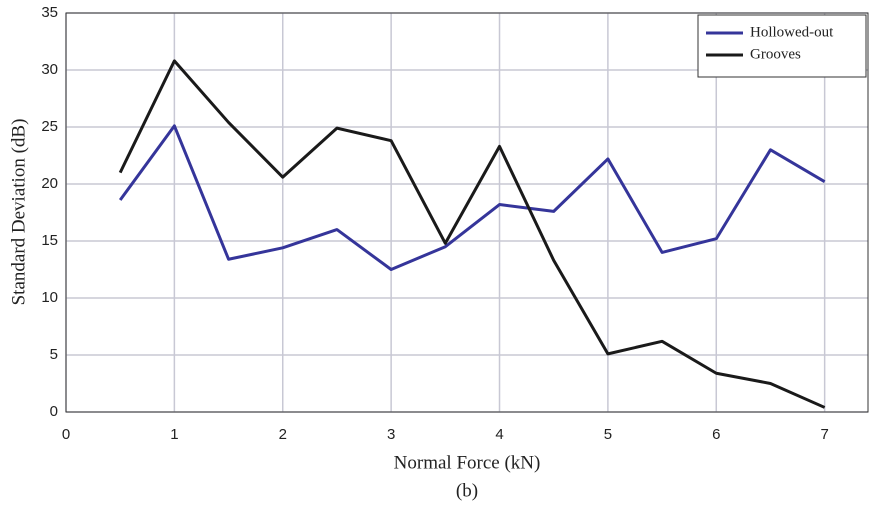 This screenshot has height=512, width=870. What do you see at coordinates (49, 183) in the screenshot?
I see `y-tick-label: 20` at bounding box center [49, 183].